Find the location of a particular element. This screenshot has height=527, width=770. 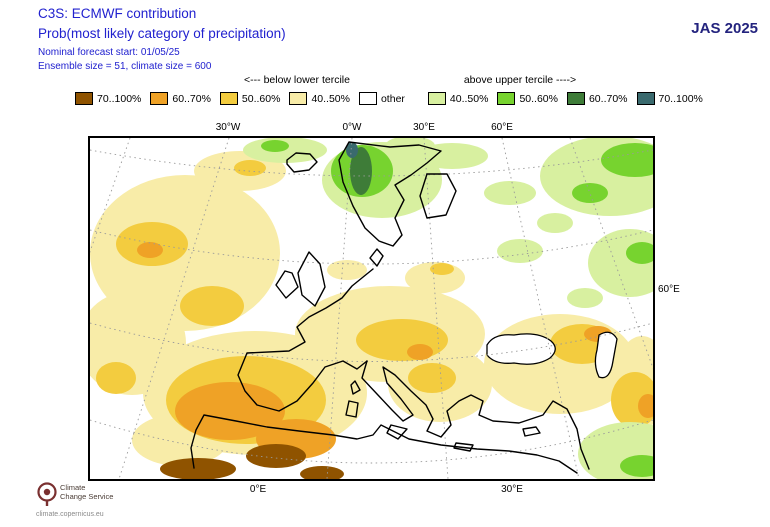

forecast-start: Nominal forecast start: 01/05/25 is located at coordinates (109, 52).